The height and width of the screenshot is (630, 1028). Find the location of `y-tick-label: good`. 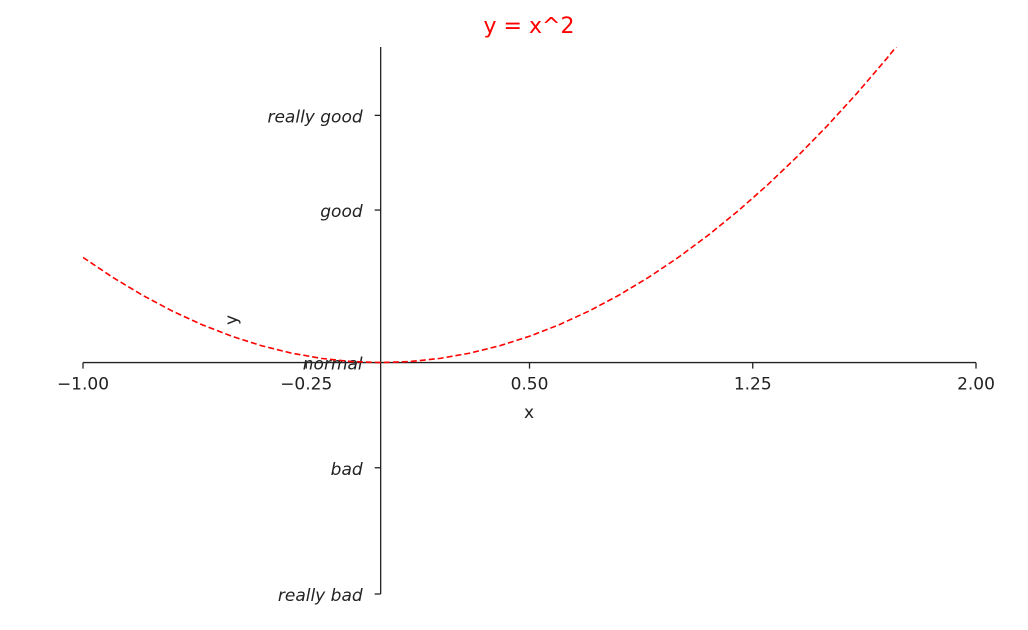

y-tick-label: good is located at coordinates (341, 212).